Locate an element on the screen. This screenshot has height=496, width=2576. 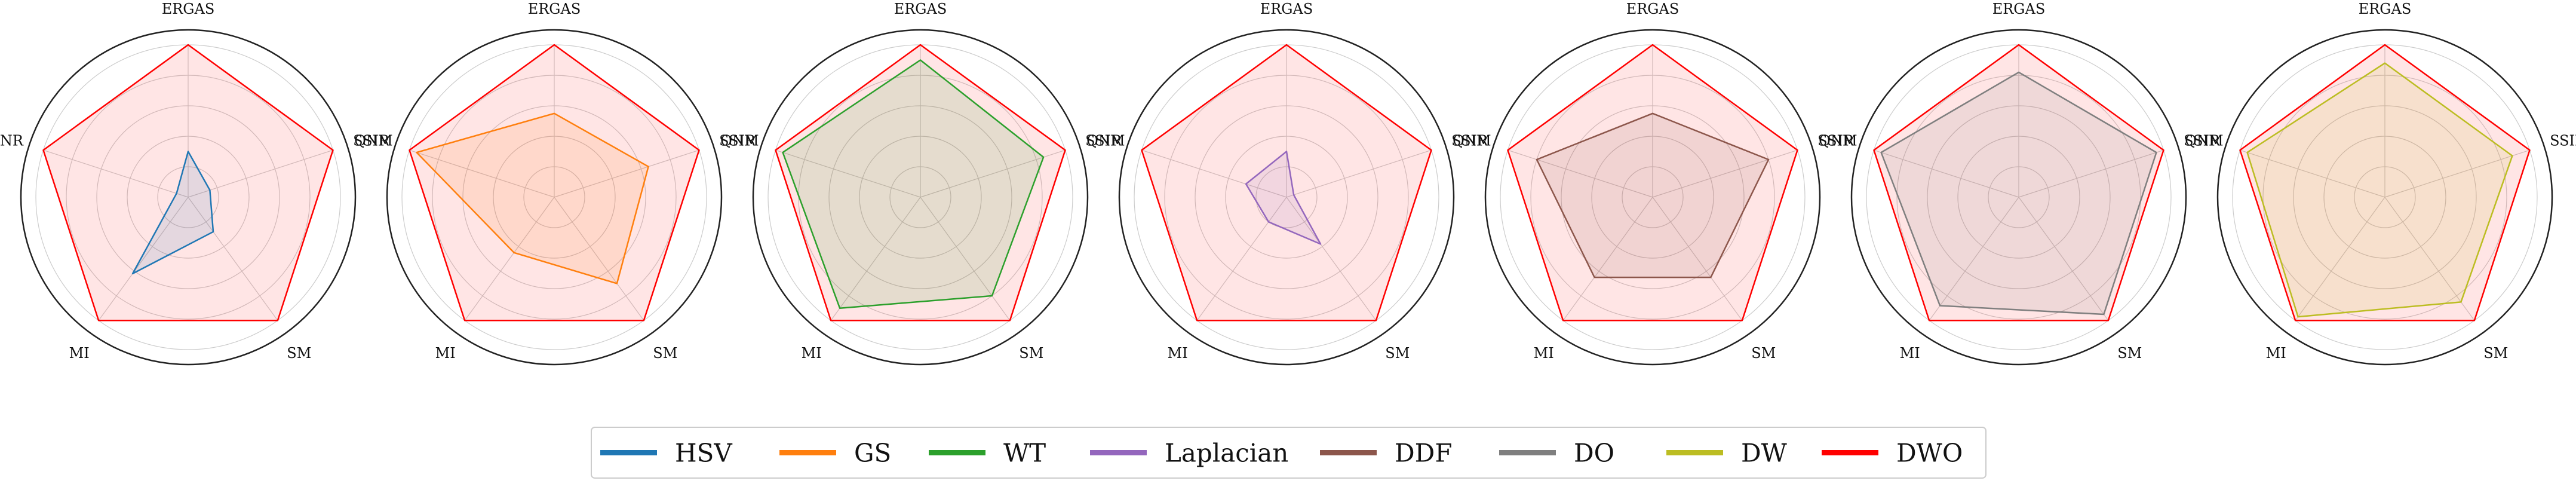
legend-label-gs: GS is located at coordinates (872, 453).